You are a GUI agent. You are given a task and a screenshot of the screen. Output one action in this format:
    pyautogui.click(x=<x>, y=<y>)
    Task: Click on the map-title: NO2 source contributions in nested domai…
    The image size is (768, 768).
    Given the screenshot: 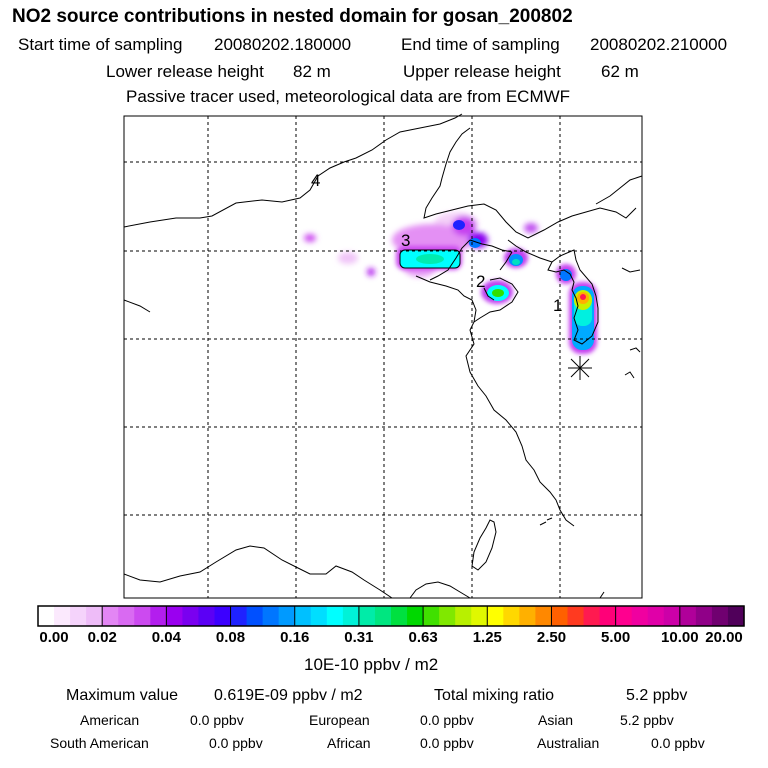 What is the action you would take?
    pyautogui.click(x=292, y=16)
    